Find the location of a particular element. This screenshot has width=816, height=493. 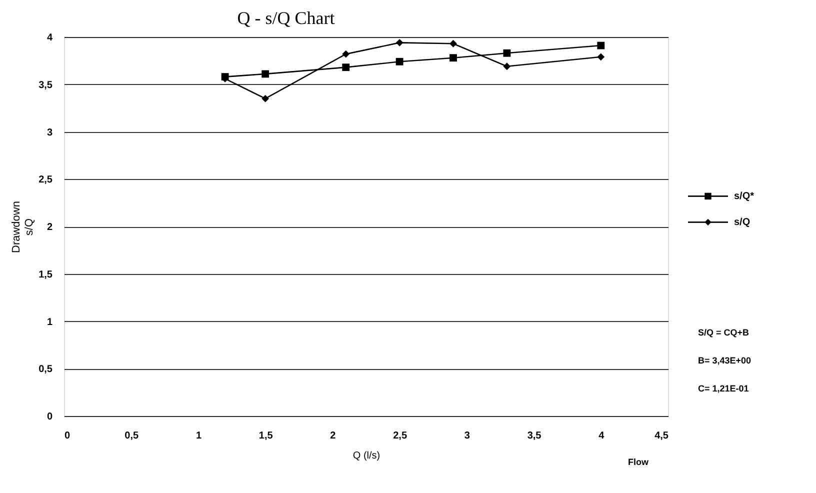

y-tick-label: 1,5 is located at coordinates (45, 274).